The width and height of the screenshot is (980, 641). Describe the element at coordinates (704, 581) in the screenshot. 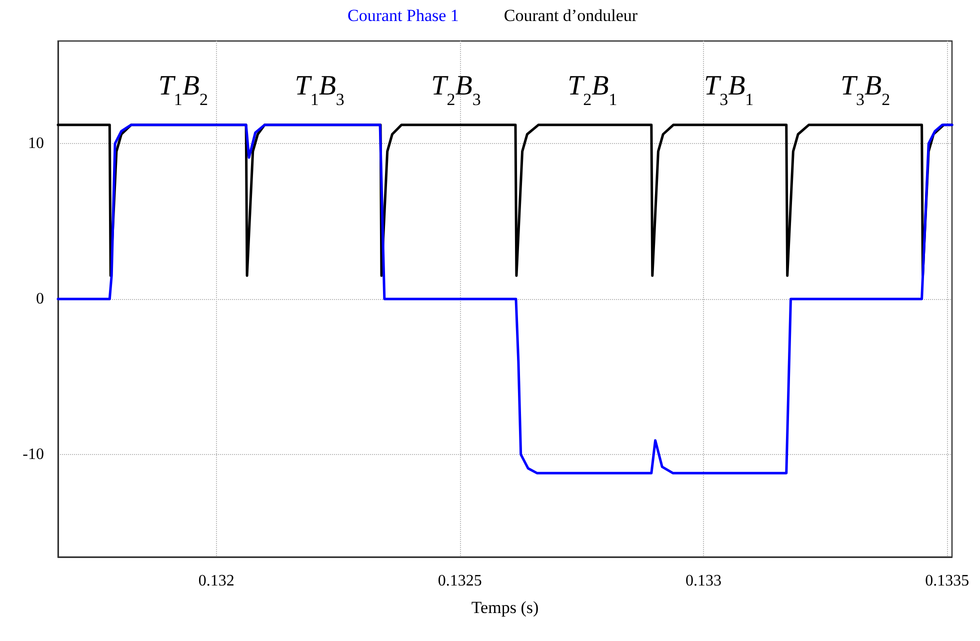

I see `x-tick-label: 0.133` at that location.